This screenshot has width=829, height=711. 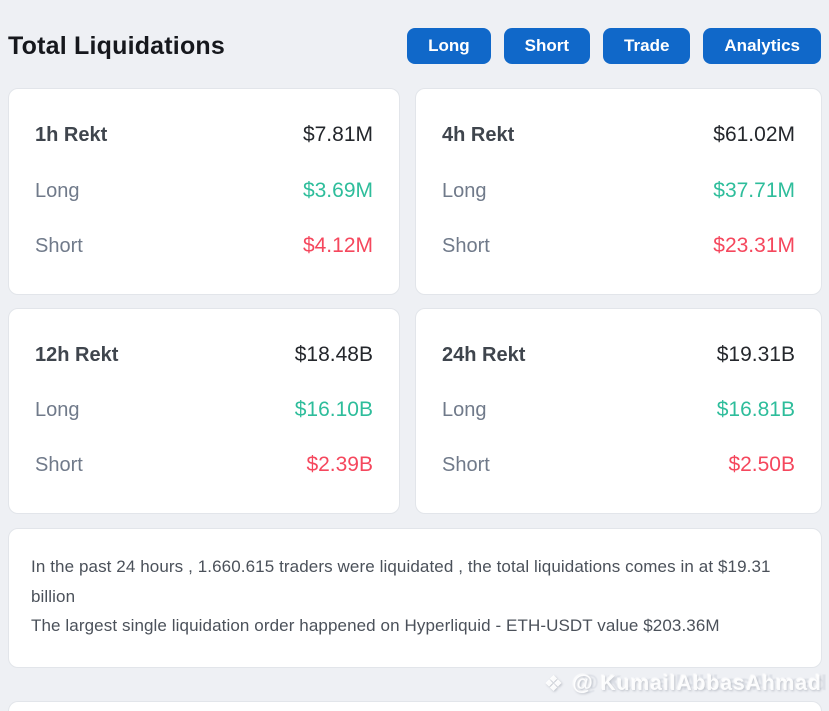 I want to click on binance-diamond-icon: ❖, so click(x=554, y=683).